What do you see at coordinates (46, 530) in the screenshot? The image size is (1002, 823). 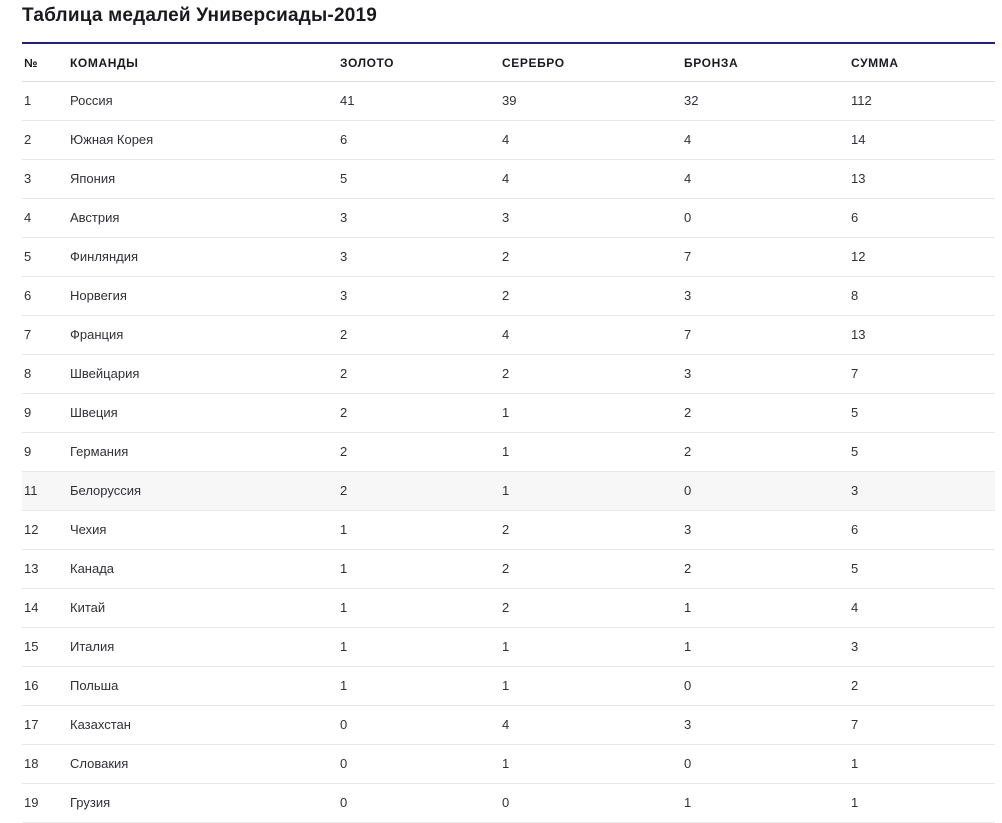 I see `cell-rank: 12` at bounding box center [46, 530].